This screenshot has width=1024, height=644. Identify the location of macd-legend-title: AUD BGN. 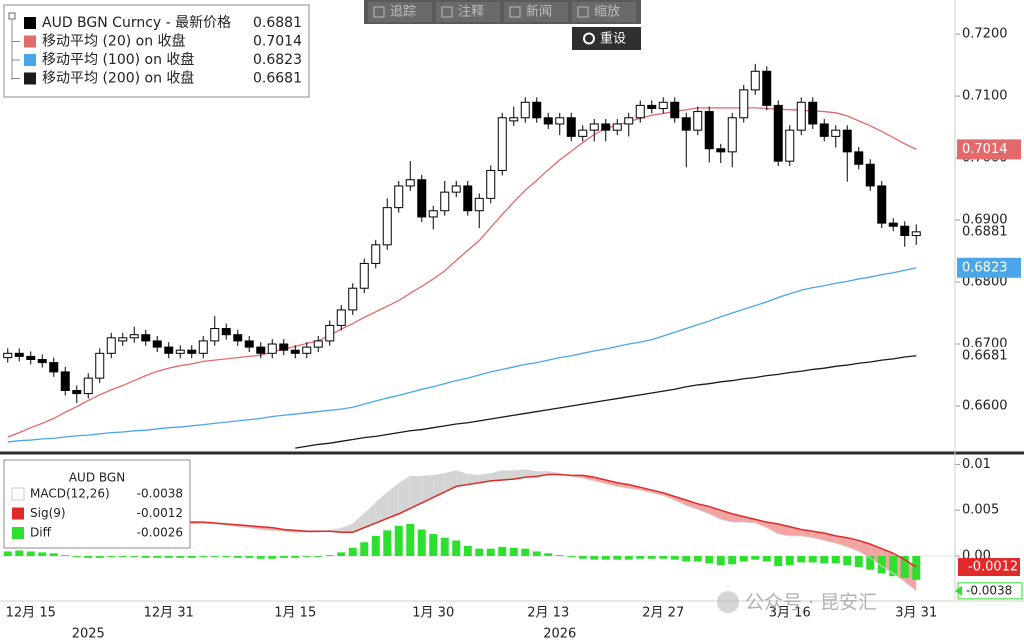
(97, 478).